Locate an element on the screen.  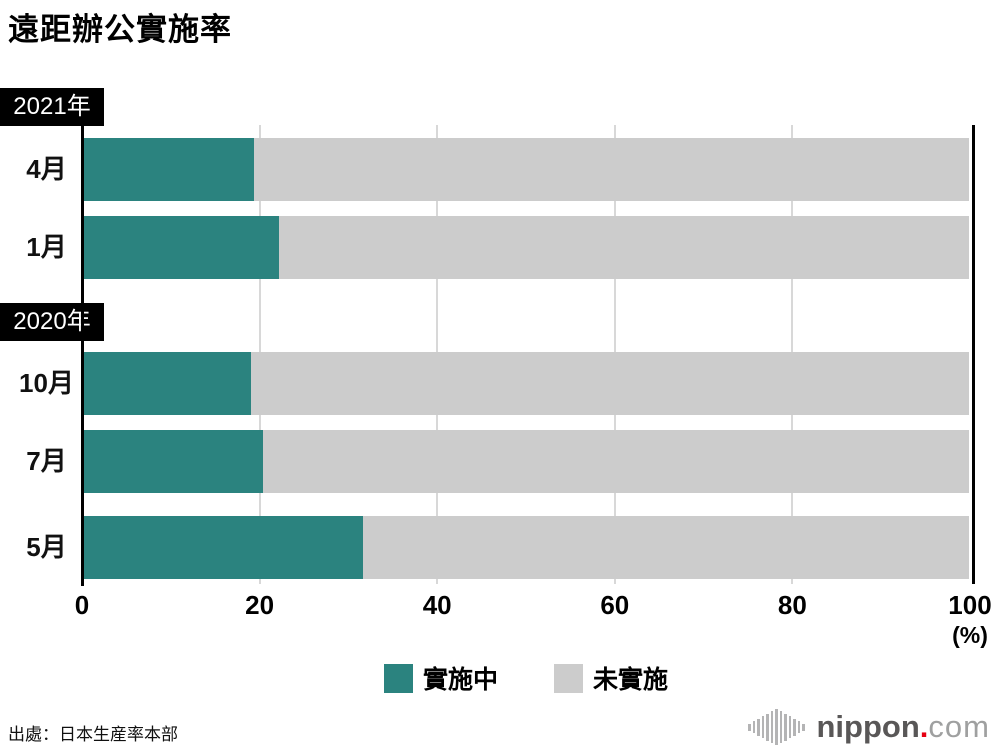
nippon-com-logo: nippon.com is located at coordinates (869, 727).